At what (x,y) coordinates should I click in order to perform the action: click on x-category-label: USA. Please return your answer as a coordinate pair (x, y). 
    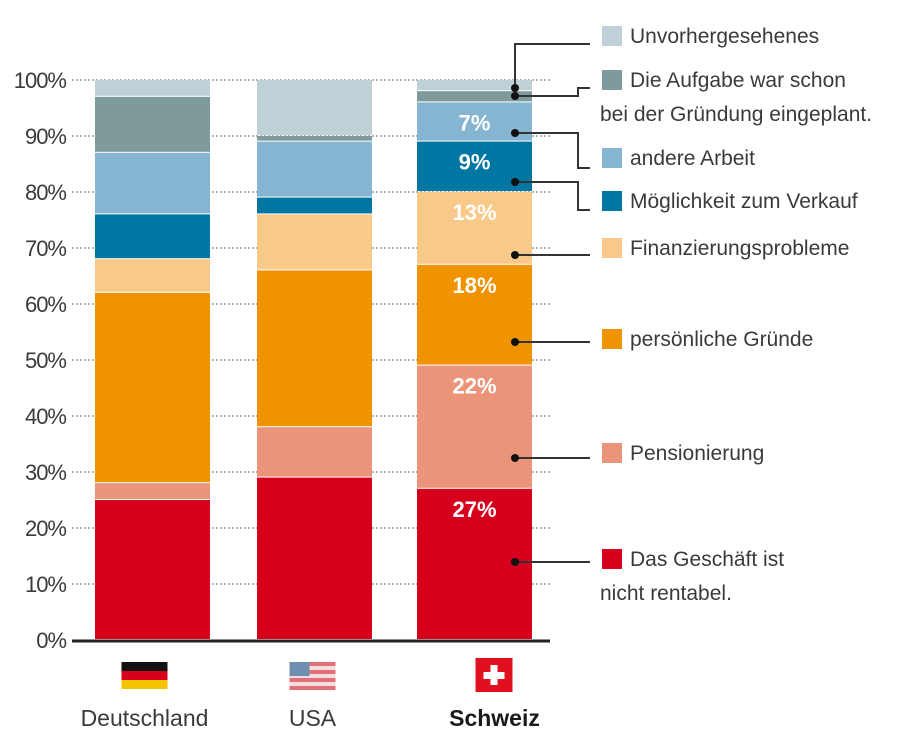
    Looking at the image, I should click on (313, 718).